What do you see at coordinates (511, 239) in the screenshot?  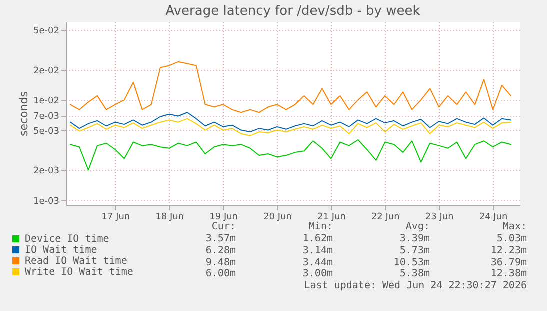 I see `text: 5.03m` at bounding box center [511, 239].